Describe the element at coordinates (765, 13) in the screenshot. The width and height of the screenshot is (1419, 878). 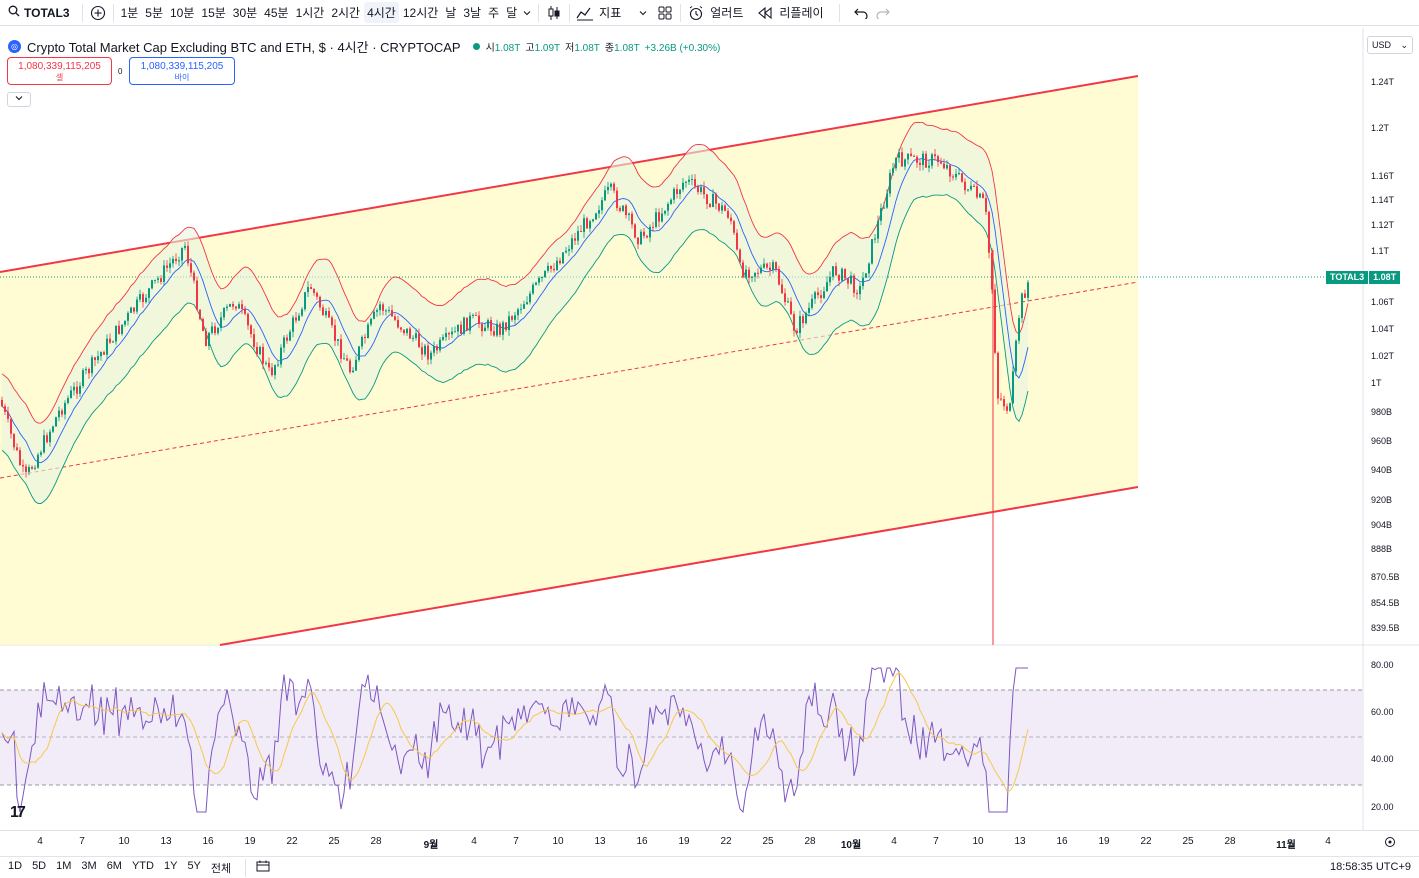
I see `rewind-icon` at that location.